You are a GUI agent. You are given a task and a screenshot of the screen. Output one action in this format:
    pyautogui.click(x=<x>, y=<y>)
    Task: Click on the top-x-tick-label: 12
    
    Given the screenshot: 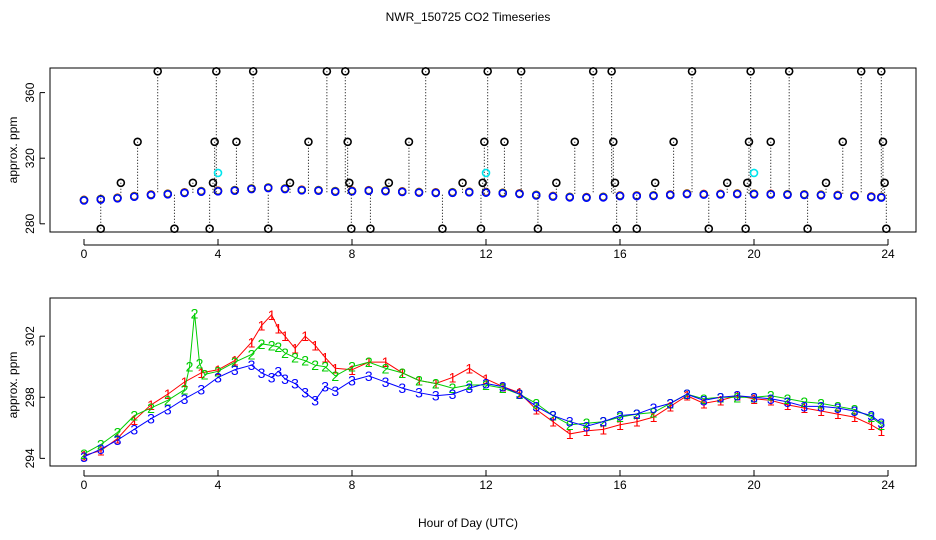 What is the action you would take?
    pyautogui.click(x=486, y=254)
    